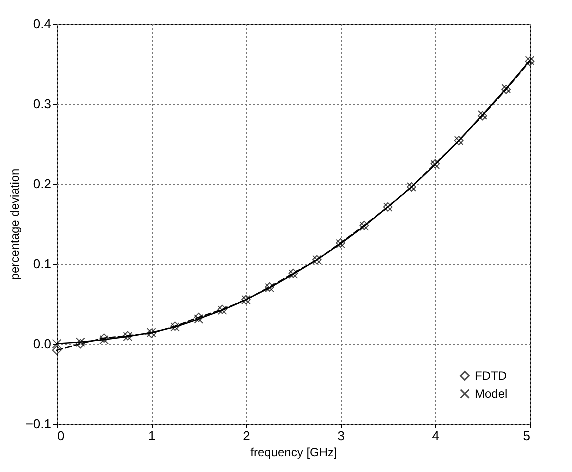 The width and height of the screenshot is (572, 472). Describe the element at coordinates (341, 436) in the screenshot. I see `x-tick-label: 3` at that location.